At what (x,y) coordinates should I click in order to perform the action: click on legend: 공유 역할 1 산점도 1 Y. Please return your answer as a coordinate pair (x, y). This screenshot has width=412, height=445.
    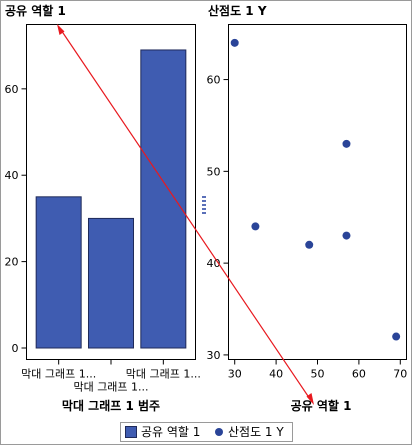
    Looking at the image, I should click on (206, 432).